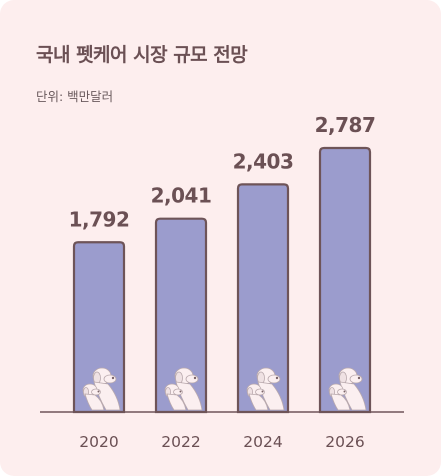  I want to click on bar-group: 1,792 2020, so click(99, 329).